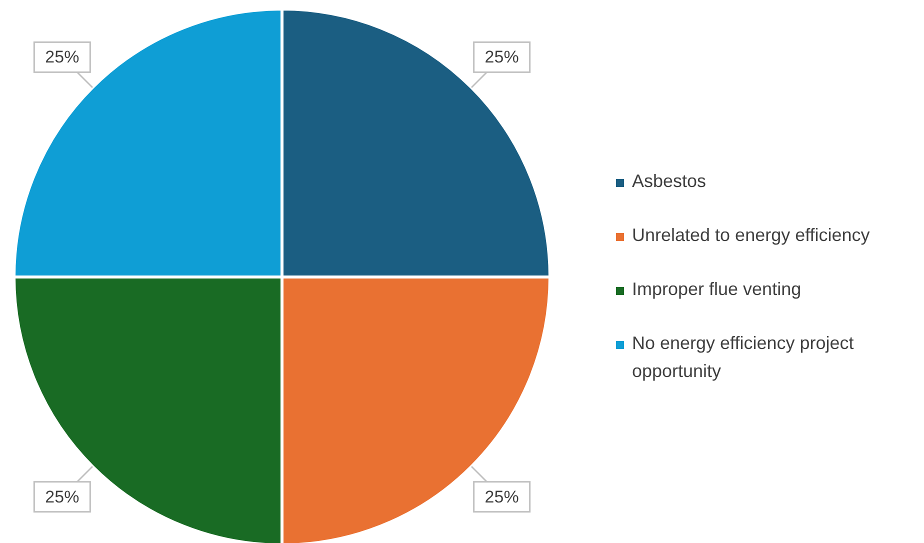 This screenshot has height=543, width=924. Describe the element at coordinates (743, 357) in the screenshot. I see `legend-label: No energy efficiency project opportunity` at that location.